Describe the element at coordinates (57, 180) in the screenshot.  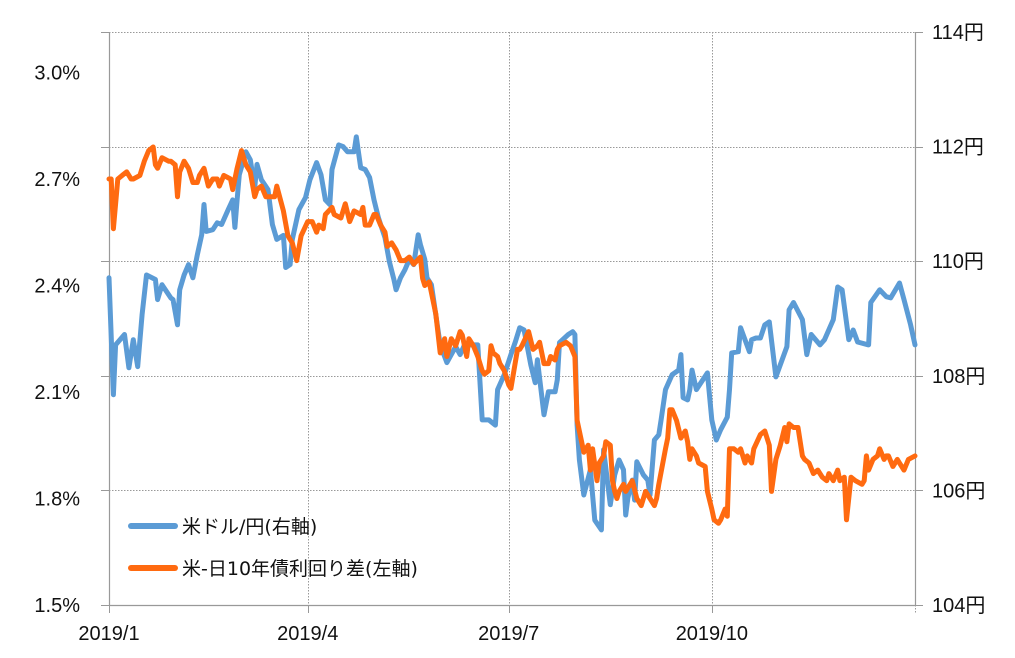
I see `left-tick-label: 2.7%` at that location.